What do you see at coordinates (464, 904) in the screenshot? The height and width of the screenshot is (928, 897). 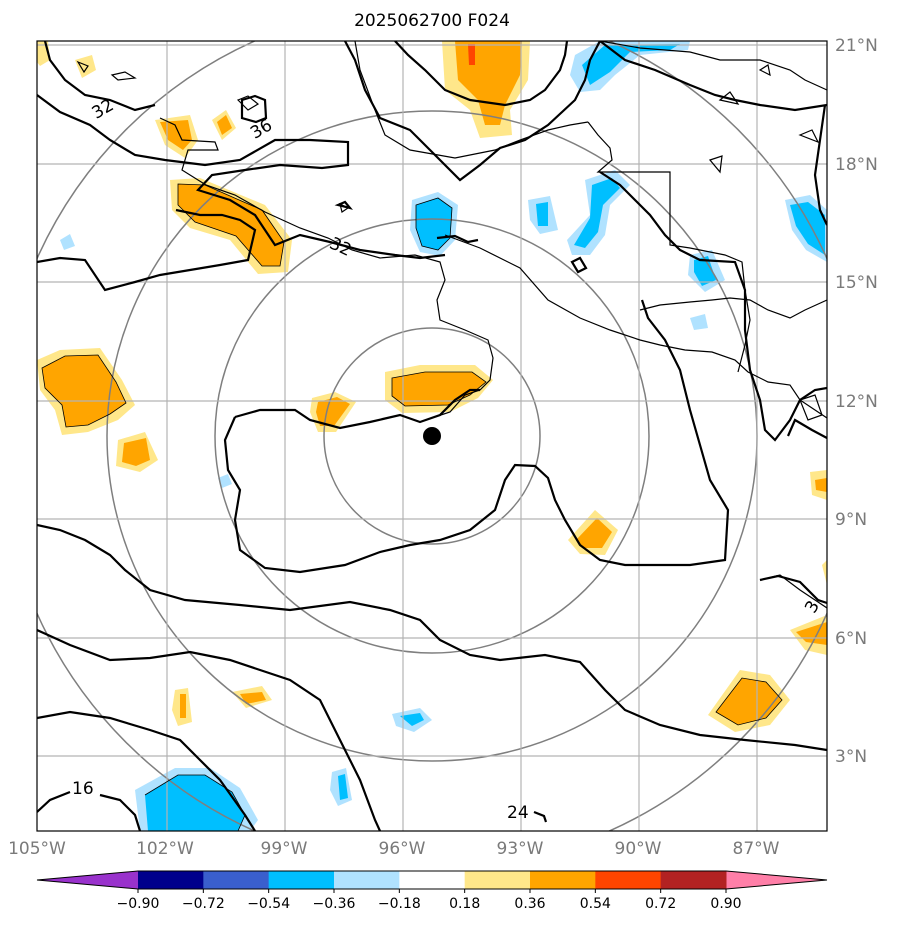 I see `colorbar-tick-label: 0.18` at bounding box center [464, 904].